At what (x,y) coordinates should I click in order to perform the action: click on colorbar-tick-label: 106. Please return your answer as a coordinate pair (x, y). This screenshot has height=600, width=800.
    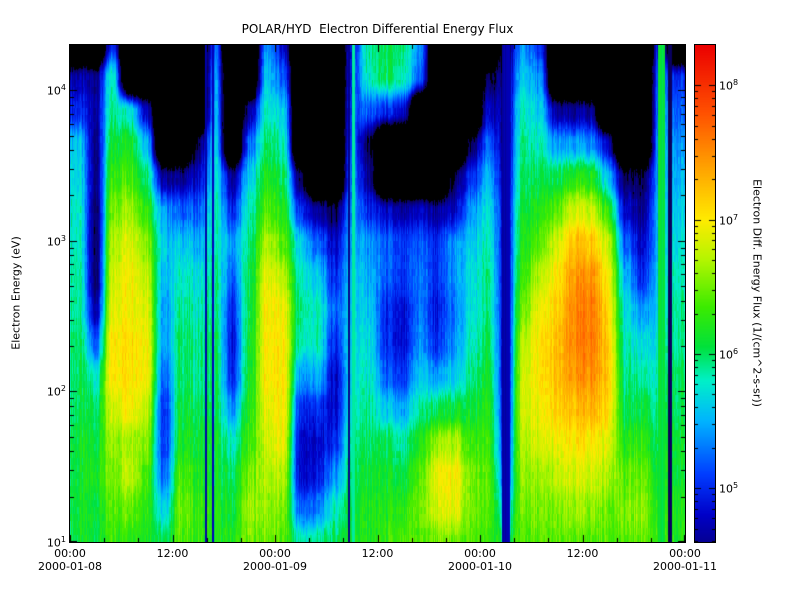
    Looking at the image, I should click on (729, 354).